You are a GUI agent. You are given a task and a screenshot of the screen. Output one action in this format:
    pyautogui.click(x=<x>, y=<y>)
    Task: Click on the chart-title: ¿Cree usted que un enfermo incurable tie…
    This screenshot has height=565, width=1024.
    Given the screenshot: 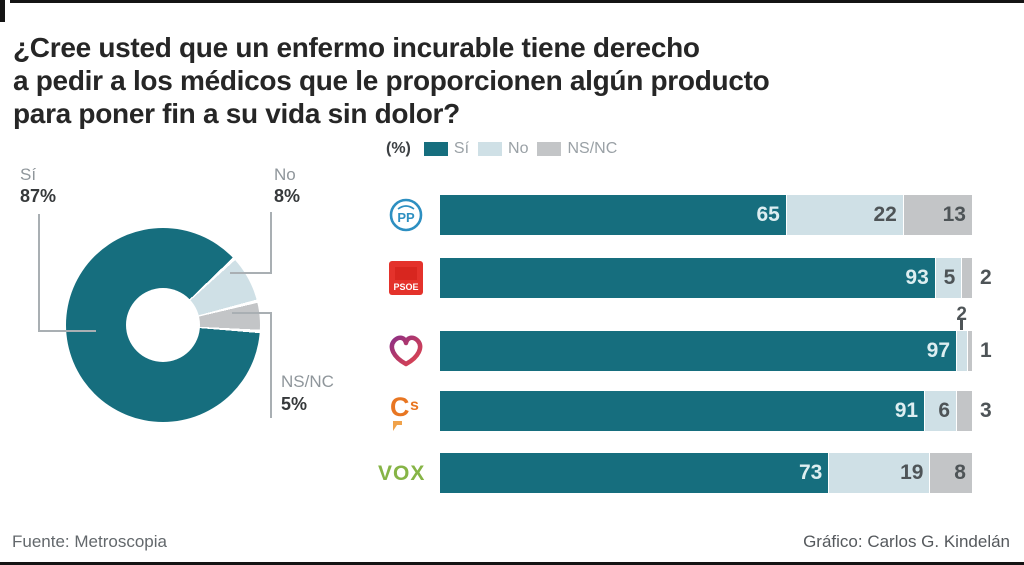 What is the action you would take?
    pyautogui.click(x=391, y=80)
    